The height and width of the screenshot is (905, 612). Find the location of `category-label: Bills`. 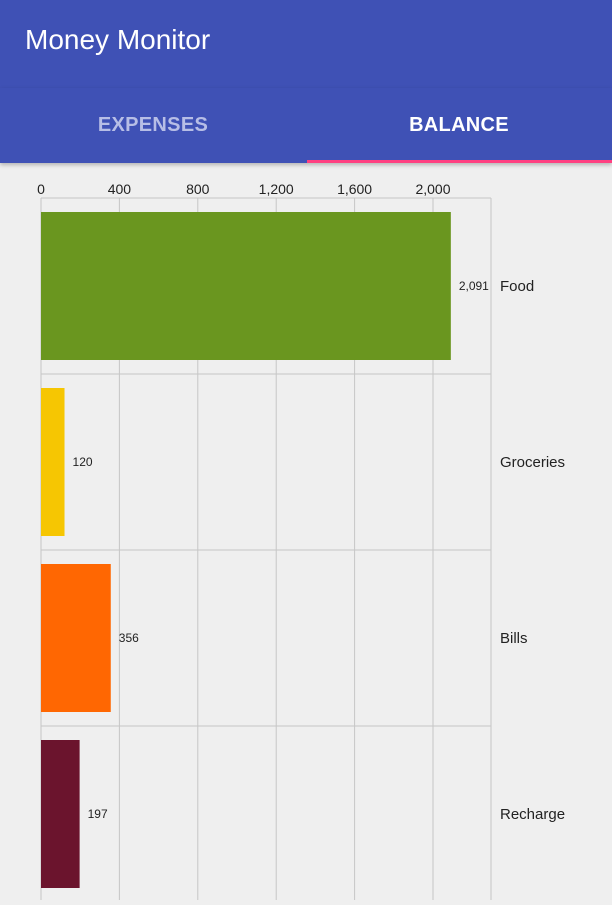

category-label: Bills is located at coordinates (514, 638).